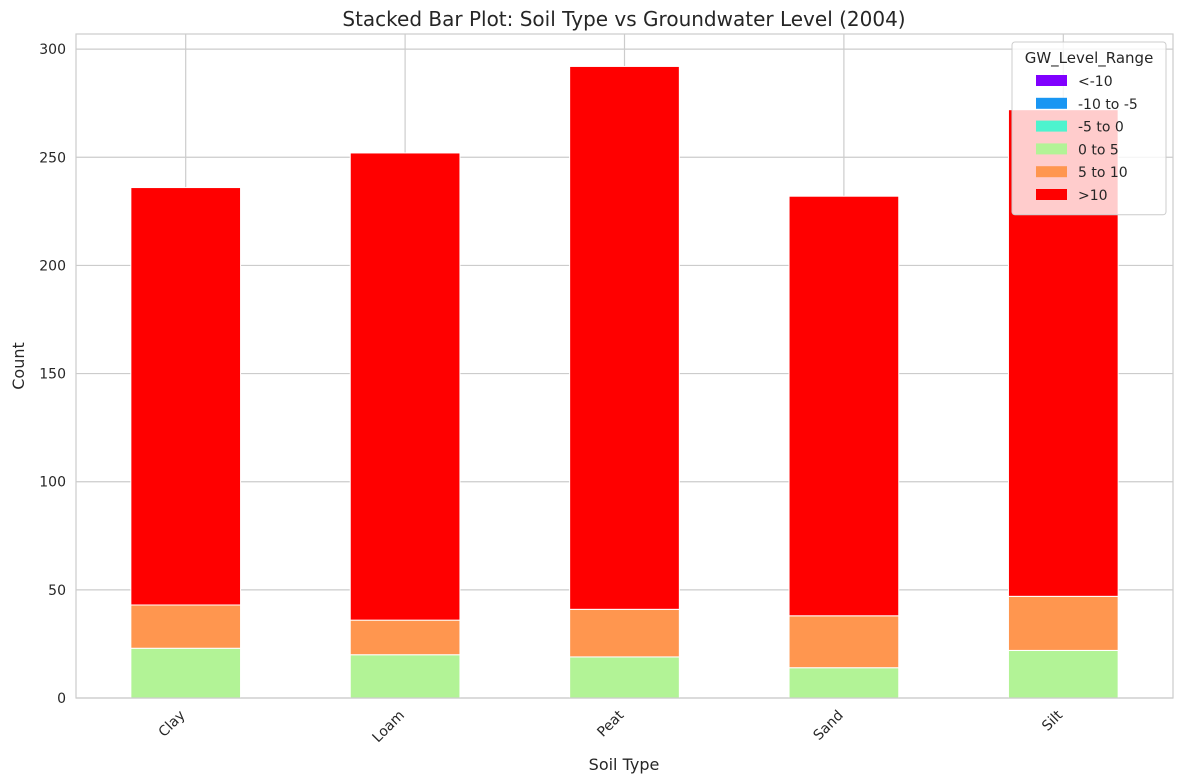 The image size is (1184, 784). I want to click on y-tick-label: 250, so click(52, 158).